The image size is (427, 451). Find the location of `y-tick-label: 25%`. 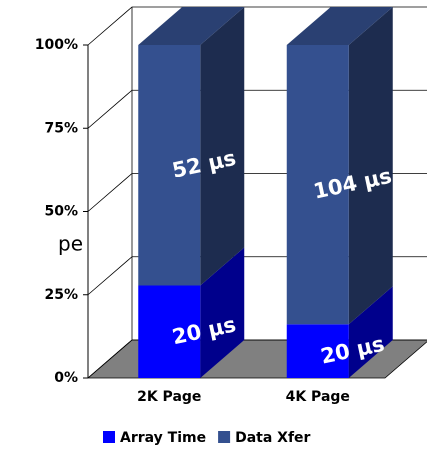

y-tick-label: 25% is located at coordinates (61, 295).